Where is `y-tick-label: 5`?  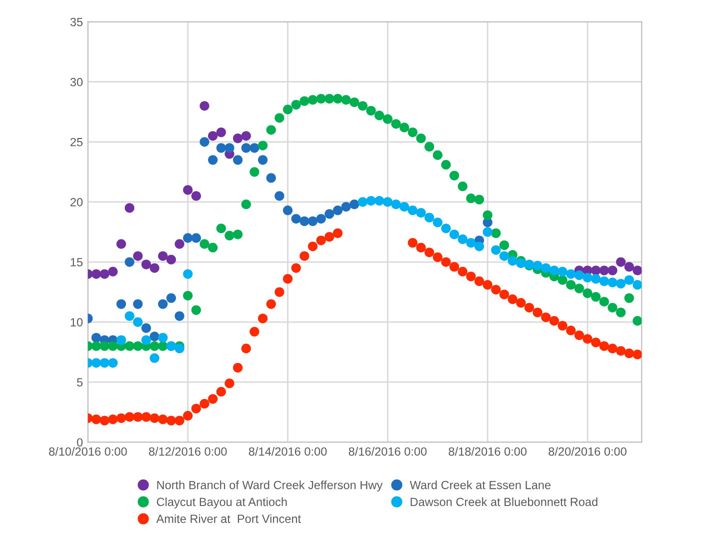
y-tick-label: 5 is located at coordinates (79, 382).